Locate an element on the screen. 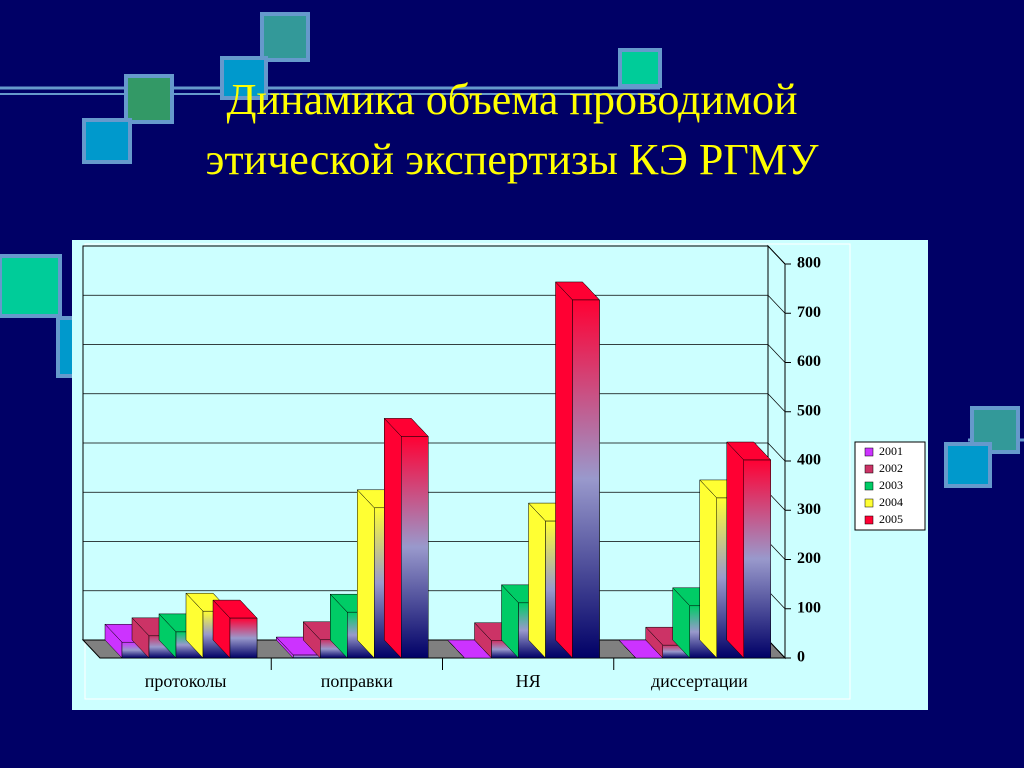  legend-label: 2004 is located at coordinates (891, 502).